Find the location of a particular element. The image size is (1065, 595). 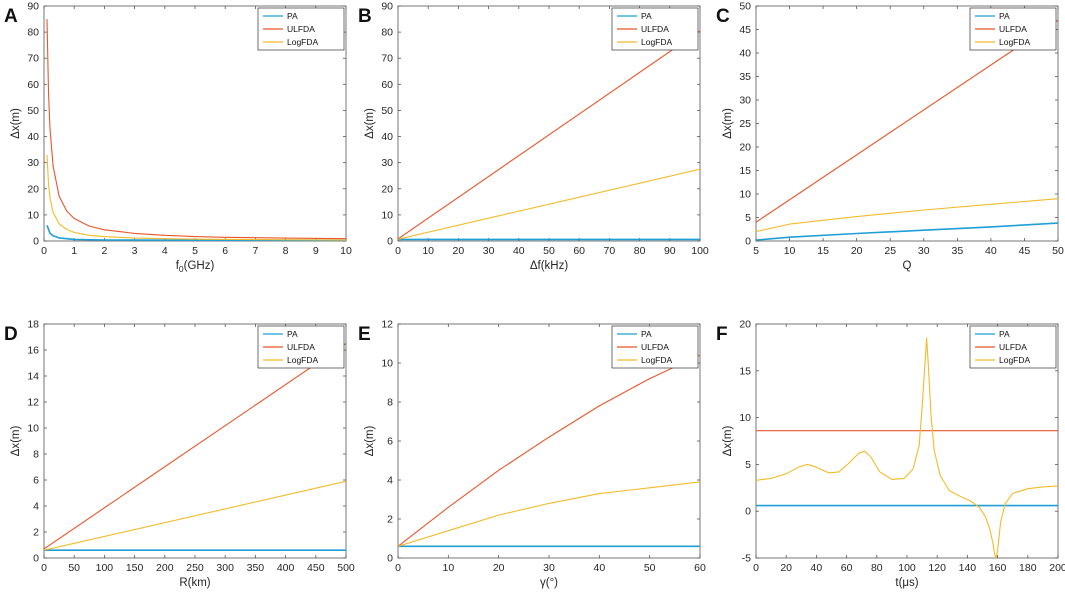

panel-c-letter: C is located at coordinates (723, 16).